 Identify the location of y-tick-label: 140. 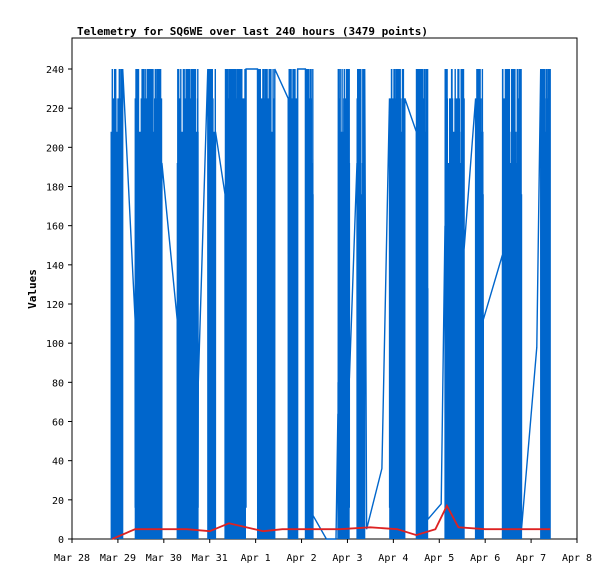
(55, 266).